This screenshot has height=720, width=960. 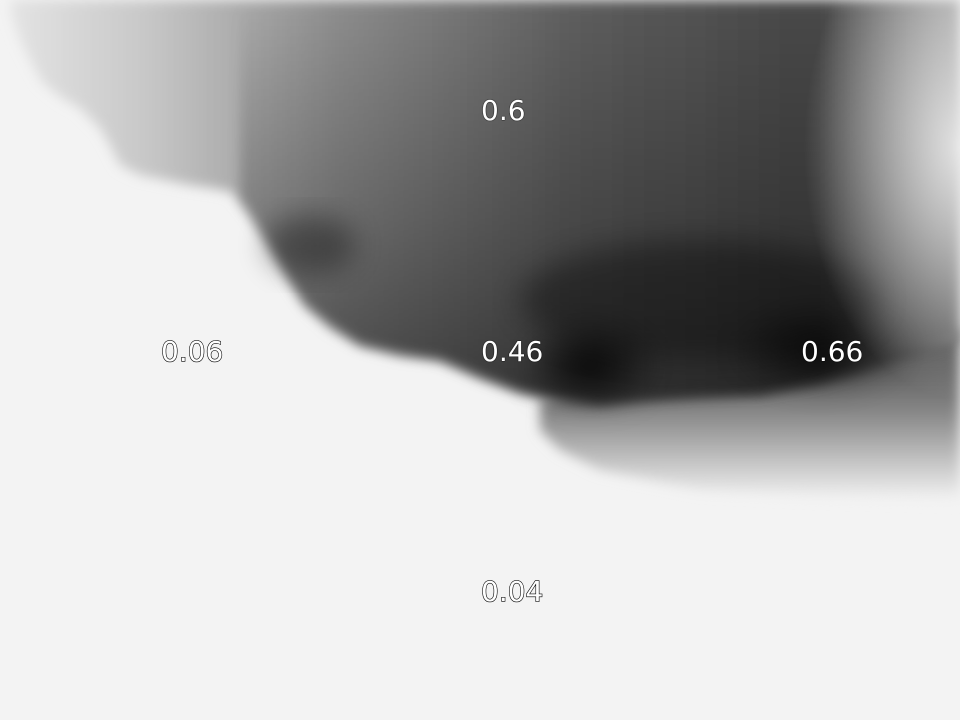 What do you see at coordinates (832, 351) in the screenshot?
I see `value-label-right: 0.66` at bounding box center [832, 351].